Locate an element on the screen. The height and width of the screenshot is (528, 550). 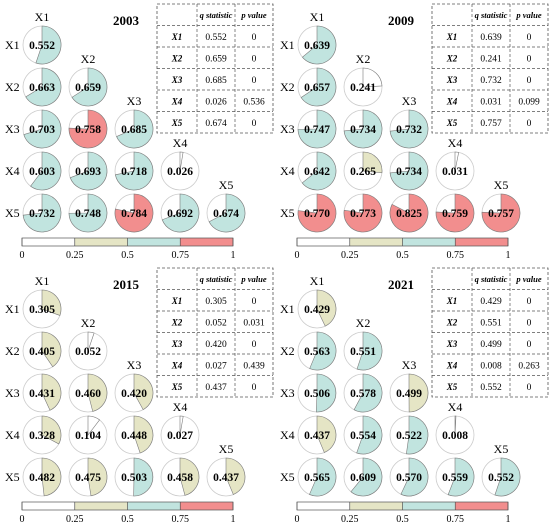
table-row-q: 0.552 is located at coordinates (216, 38).